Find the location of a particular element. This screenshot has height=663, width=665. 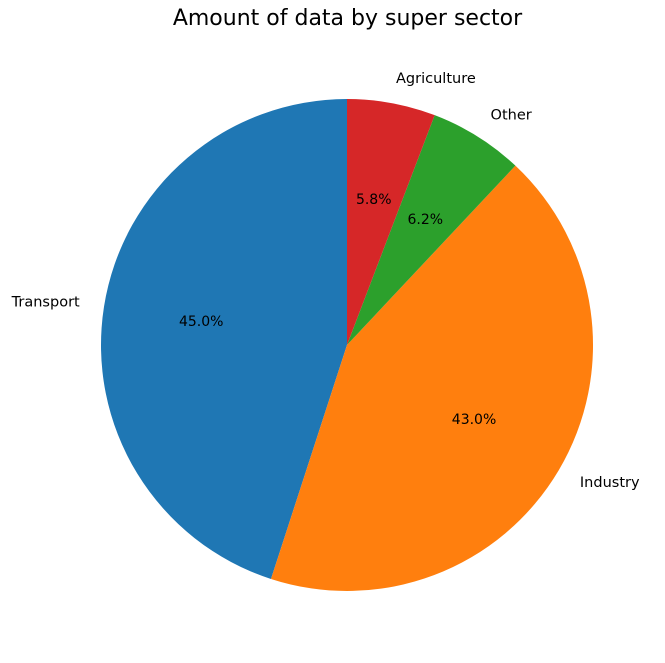

slice-percent-industry: 43.0% is located at coordinates (474, 420).